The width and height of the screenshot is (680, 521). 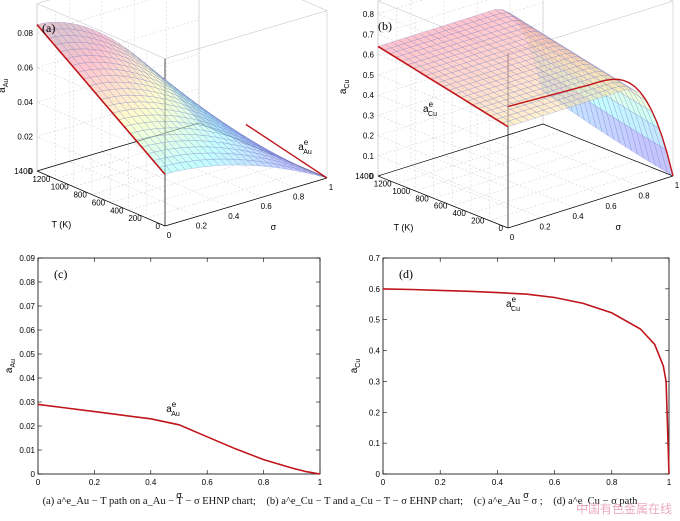 I want to click on panel-b-ztick-label: 0.1, so click(x=369, y=156).